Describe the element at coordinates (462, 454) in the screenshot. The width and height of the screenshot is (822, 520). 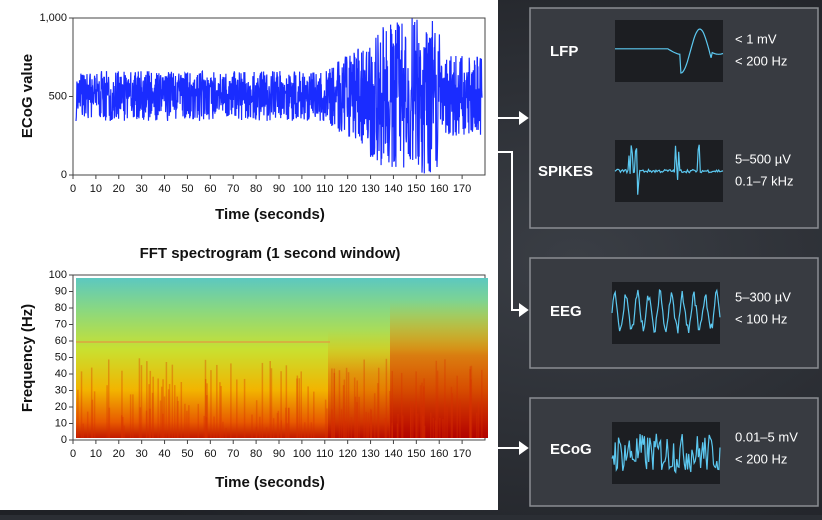
I see `x-tick-label: 170` at that location.